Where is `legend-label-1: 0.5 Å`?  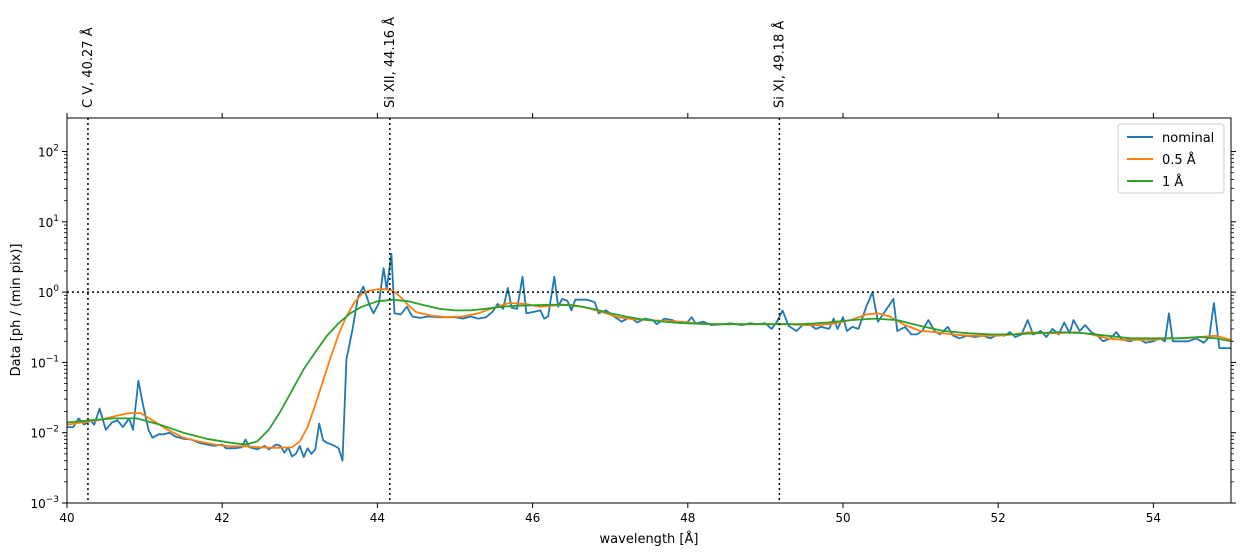
legend-label-1: 0.5 Å is located at coordinates (1179, 160).